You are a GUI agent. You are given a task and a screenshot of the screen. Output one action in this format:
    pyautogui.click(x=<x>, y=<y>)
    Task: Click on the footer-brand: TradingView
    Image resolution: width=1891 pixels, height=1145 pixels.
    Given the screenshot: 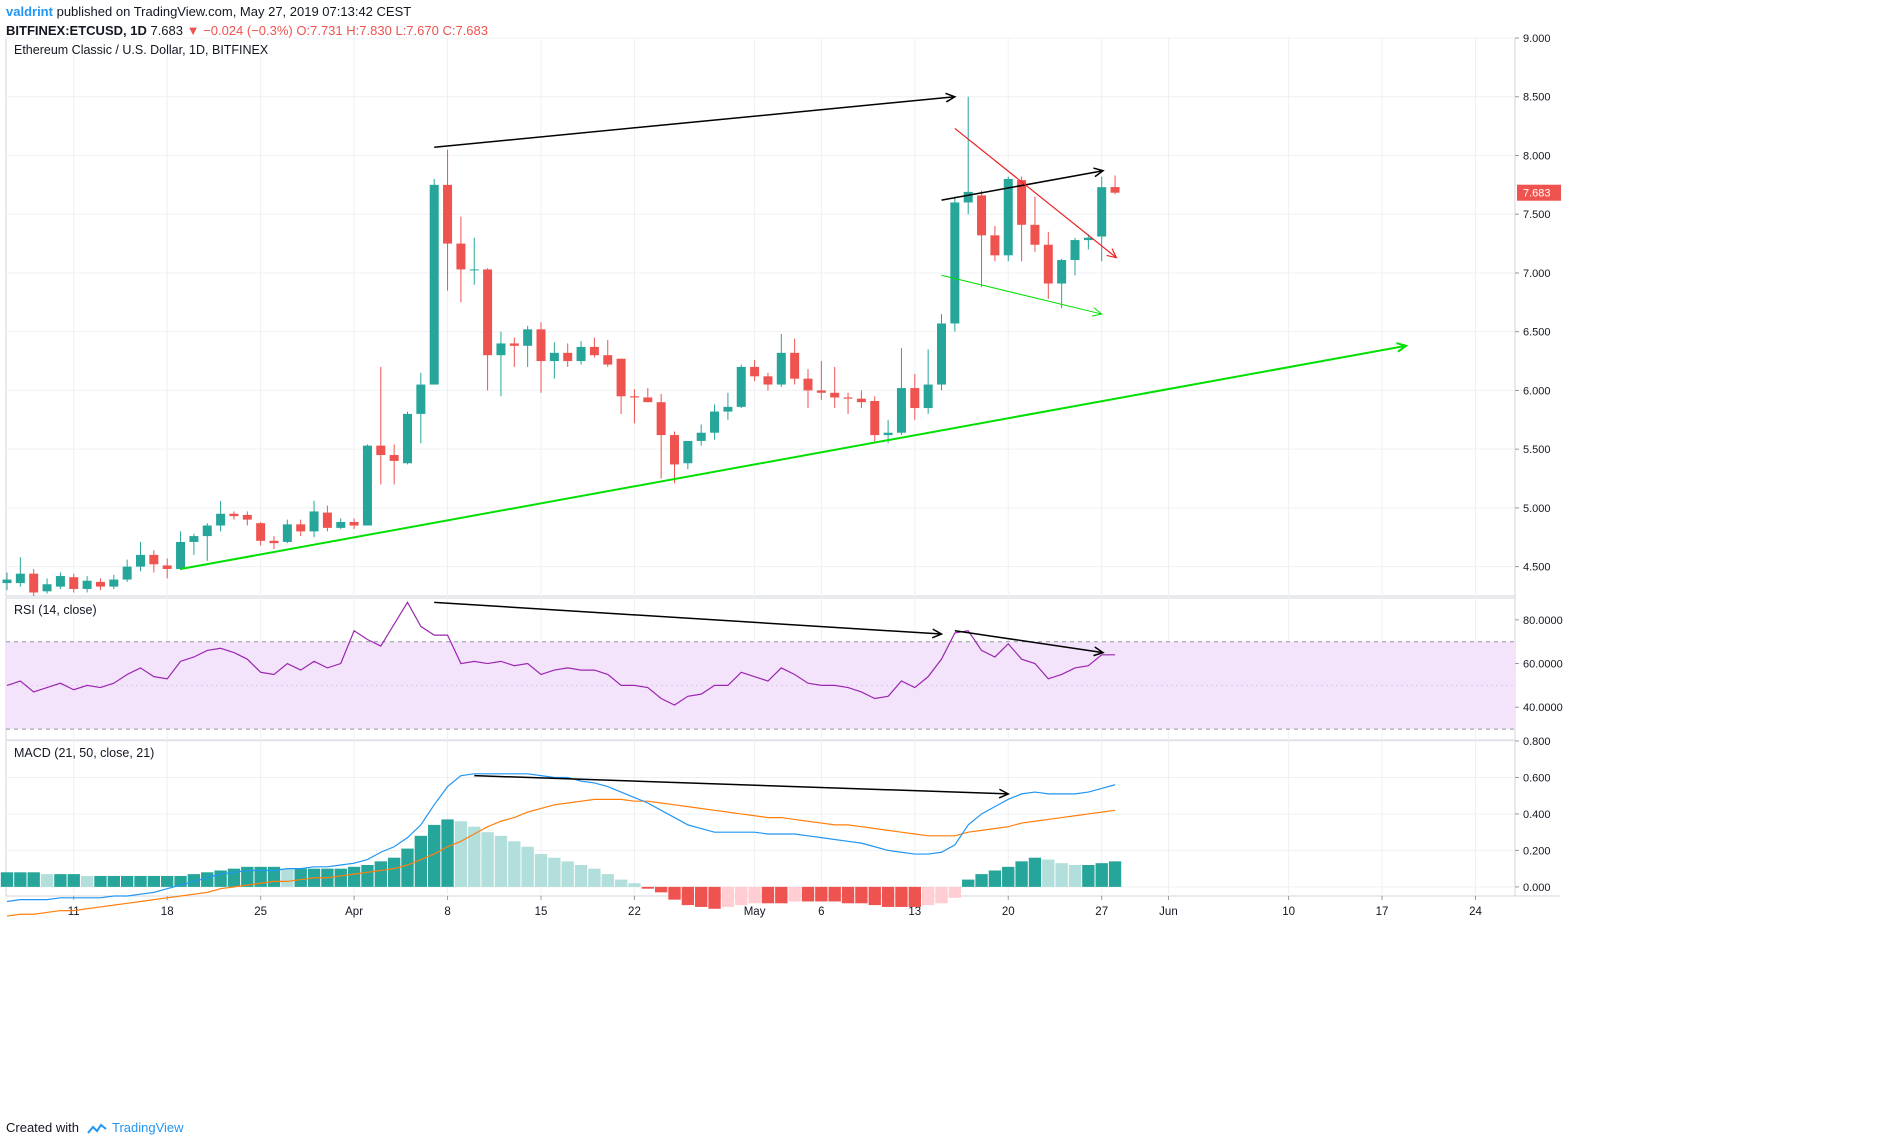 What is the action you would take?
    pyautogui.click(x=148, y=1127)
    